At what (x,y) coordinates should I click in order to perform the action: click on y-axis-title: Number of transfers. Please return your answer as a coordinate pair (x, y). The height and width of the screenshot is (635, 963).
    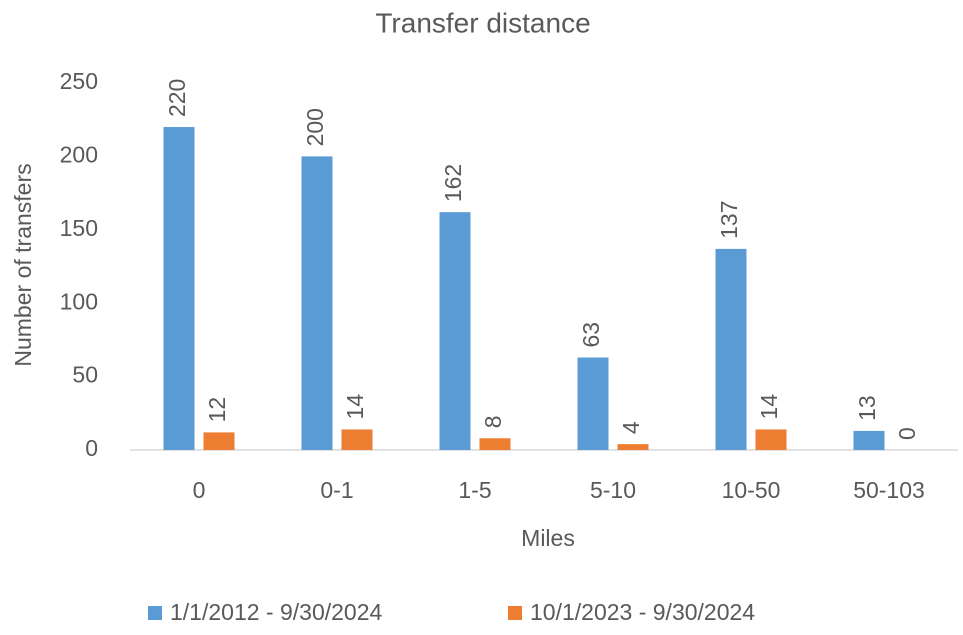
    Looking at the image, I should click on (23, 264).